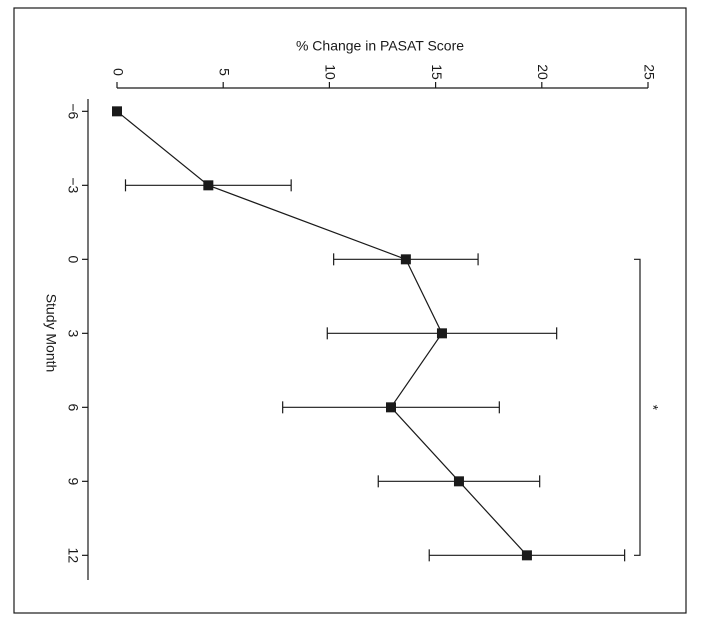  Describe the element at coordinates (73, 111) in the screenshot. I see `month-tick-label: −6` at that location.